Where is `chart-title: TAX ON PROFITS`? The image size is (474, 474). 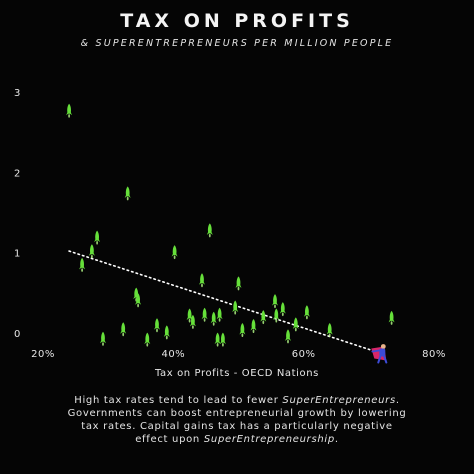
chart-title: TAX ON PROFITS is located at coordinates (237, 21).